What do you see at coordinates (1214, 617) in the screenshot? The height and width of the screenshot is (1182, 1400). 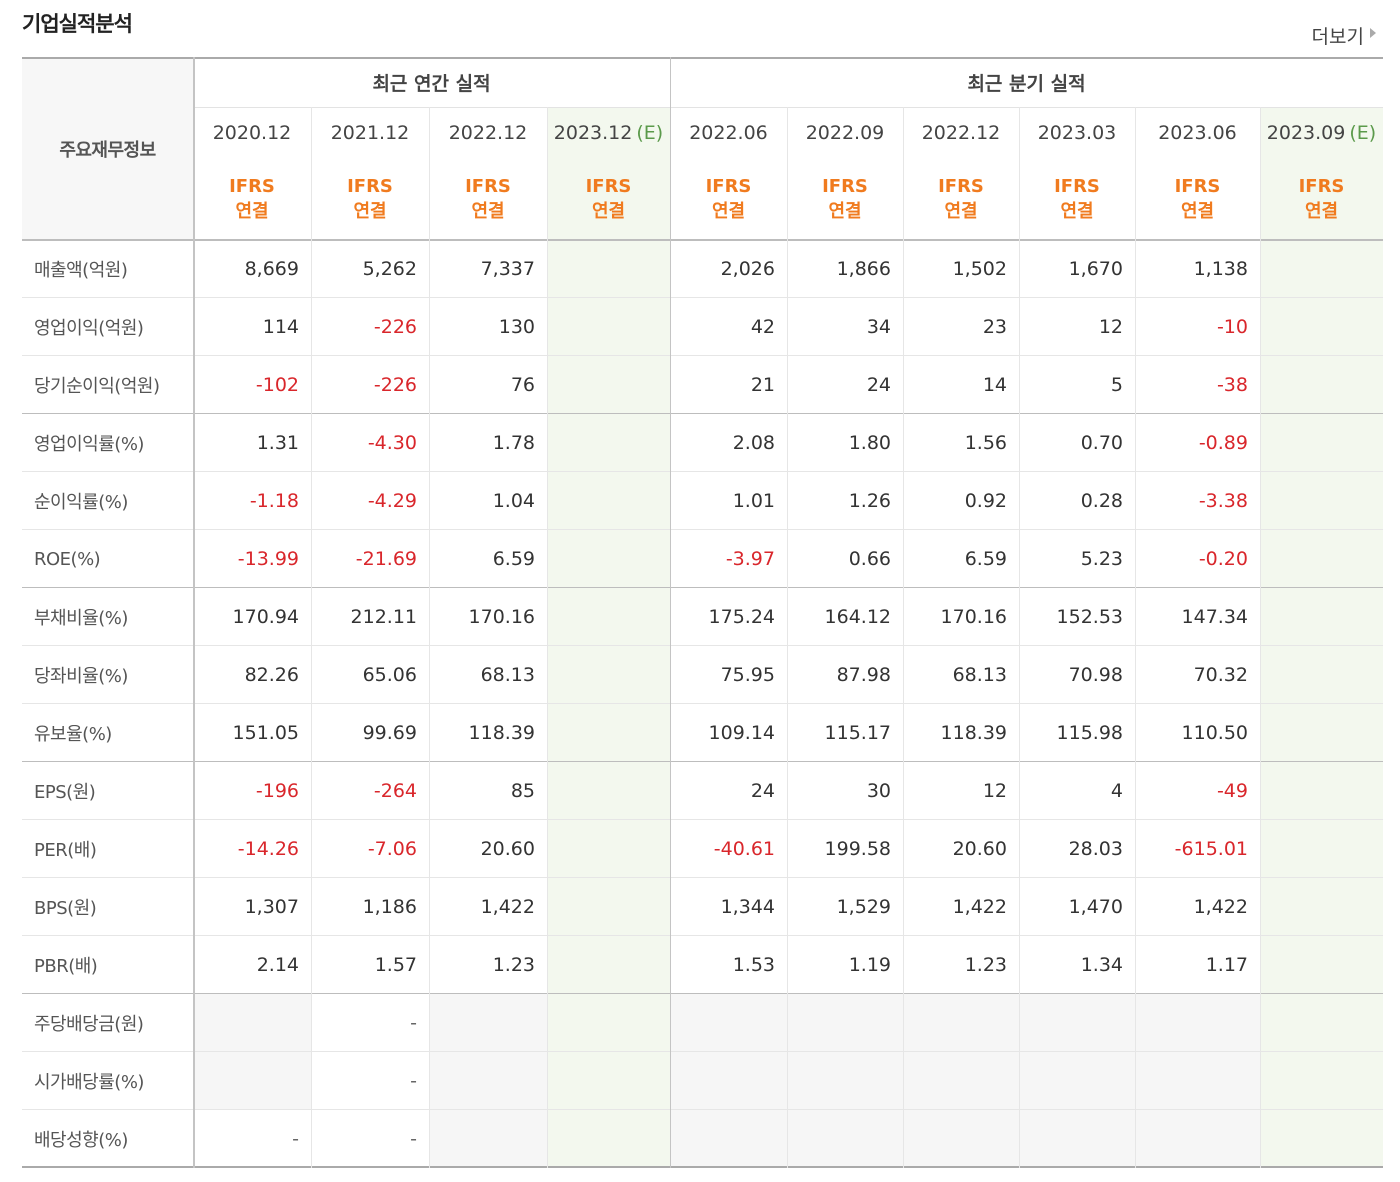 I see `value-cell: 147.34` at bounding box center [1214, 617].